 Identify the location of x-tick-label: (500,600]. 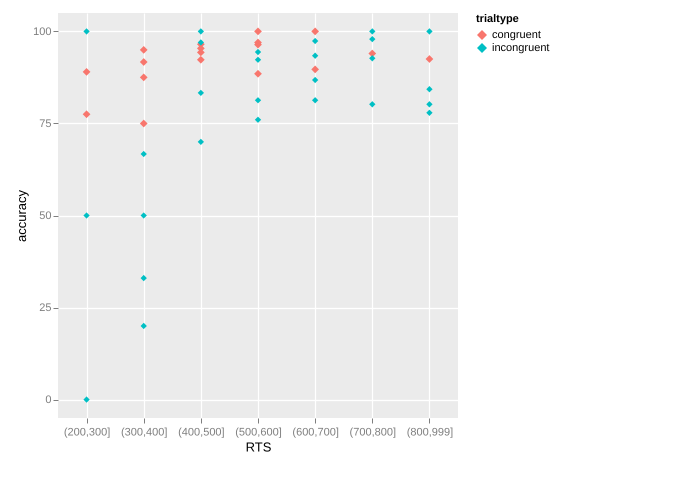
(258, 432).